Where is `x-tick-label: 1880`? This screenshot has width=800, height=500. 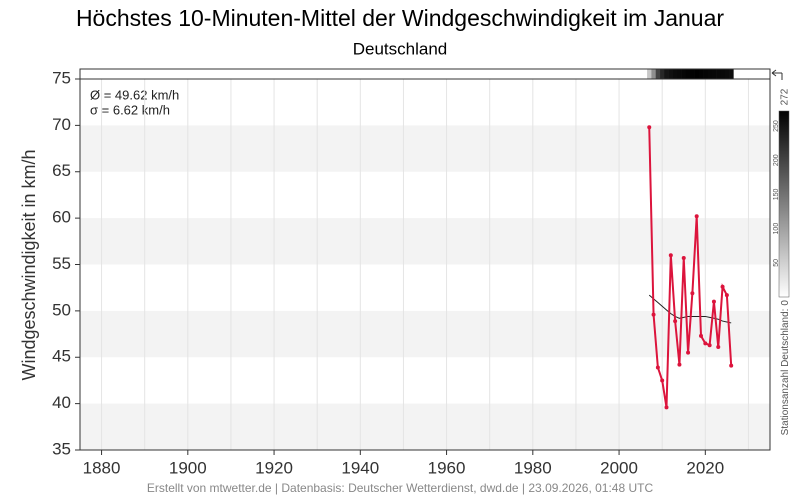
x-tick-label: 1880 is located at coordinates (102, 467).